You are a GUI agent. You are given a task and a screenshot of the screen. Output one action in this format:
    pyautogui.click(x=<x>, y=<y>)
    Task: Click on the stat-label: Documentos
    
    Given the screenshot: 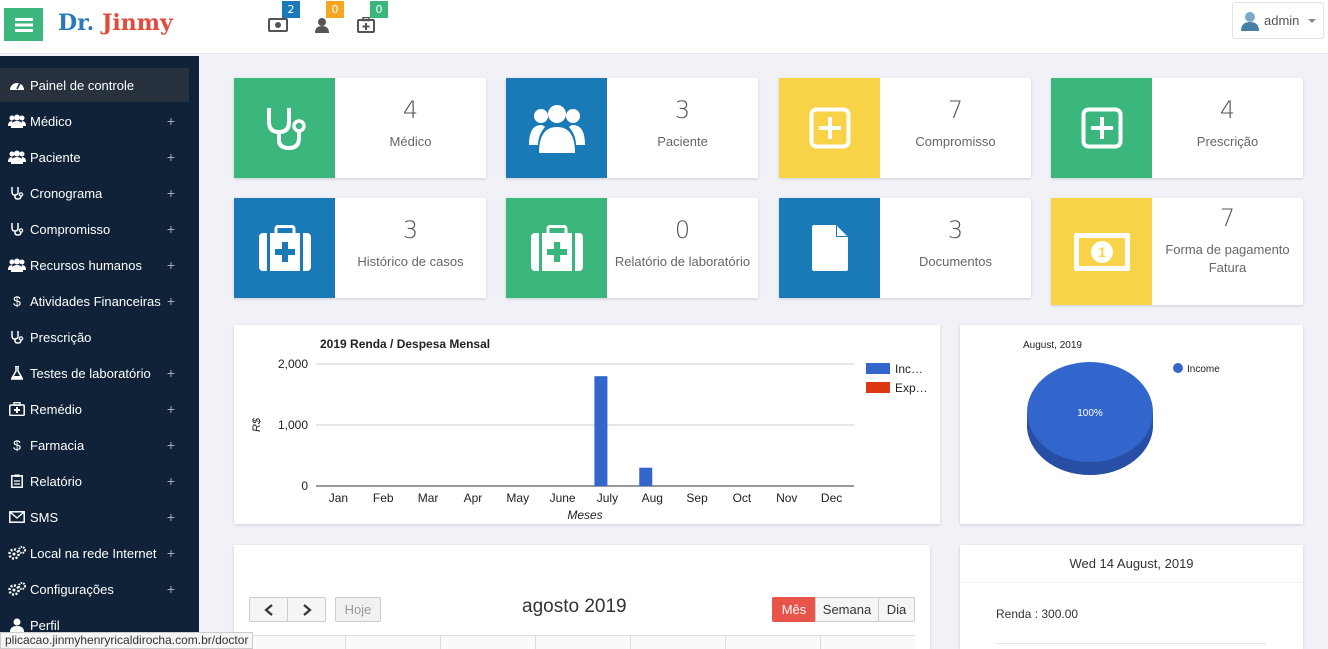 What is the action you would take?
    pyautogui.click(x=955, y=261)
    